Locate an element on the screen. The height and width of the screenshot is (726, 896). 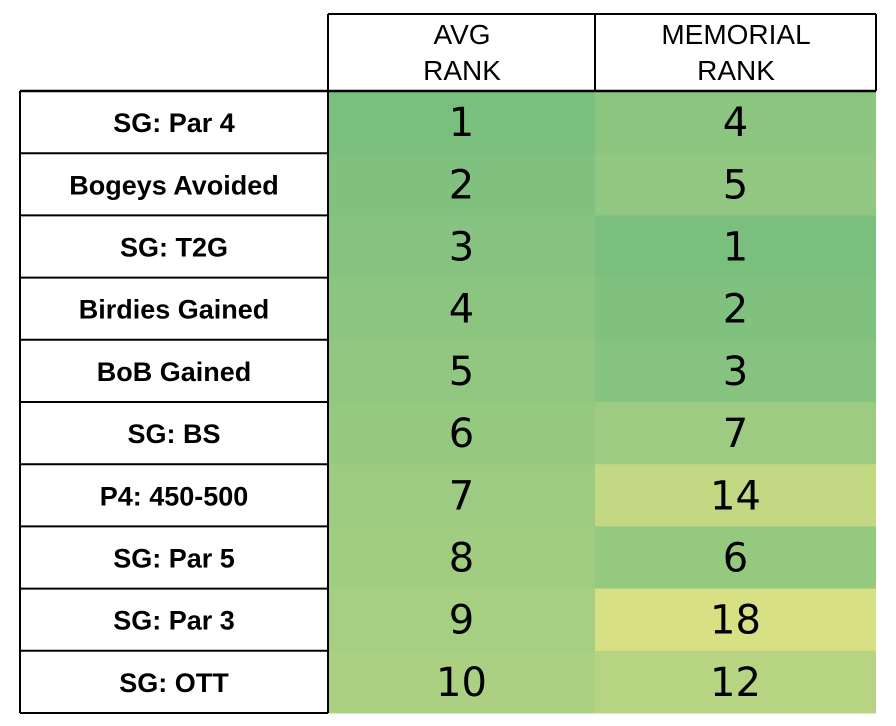
memorial-rank-value: 5 is located at coordinates (735, 185).